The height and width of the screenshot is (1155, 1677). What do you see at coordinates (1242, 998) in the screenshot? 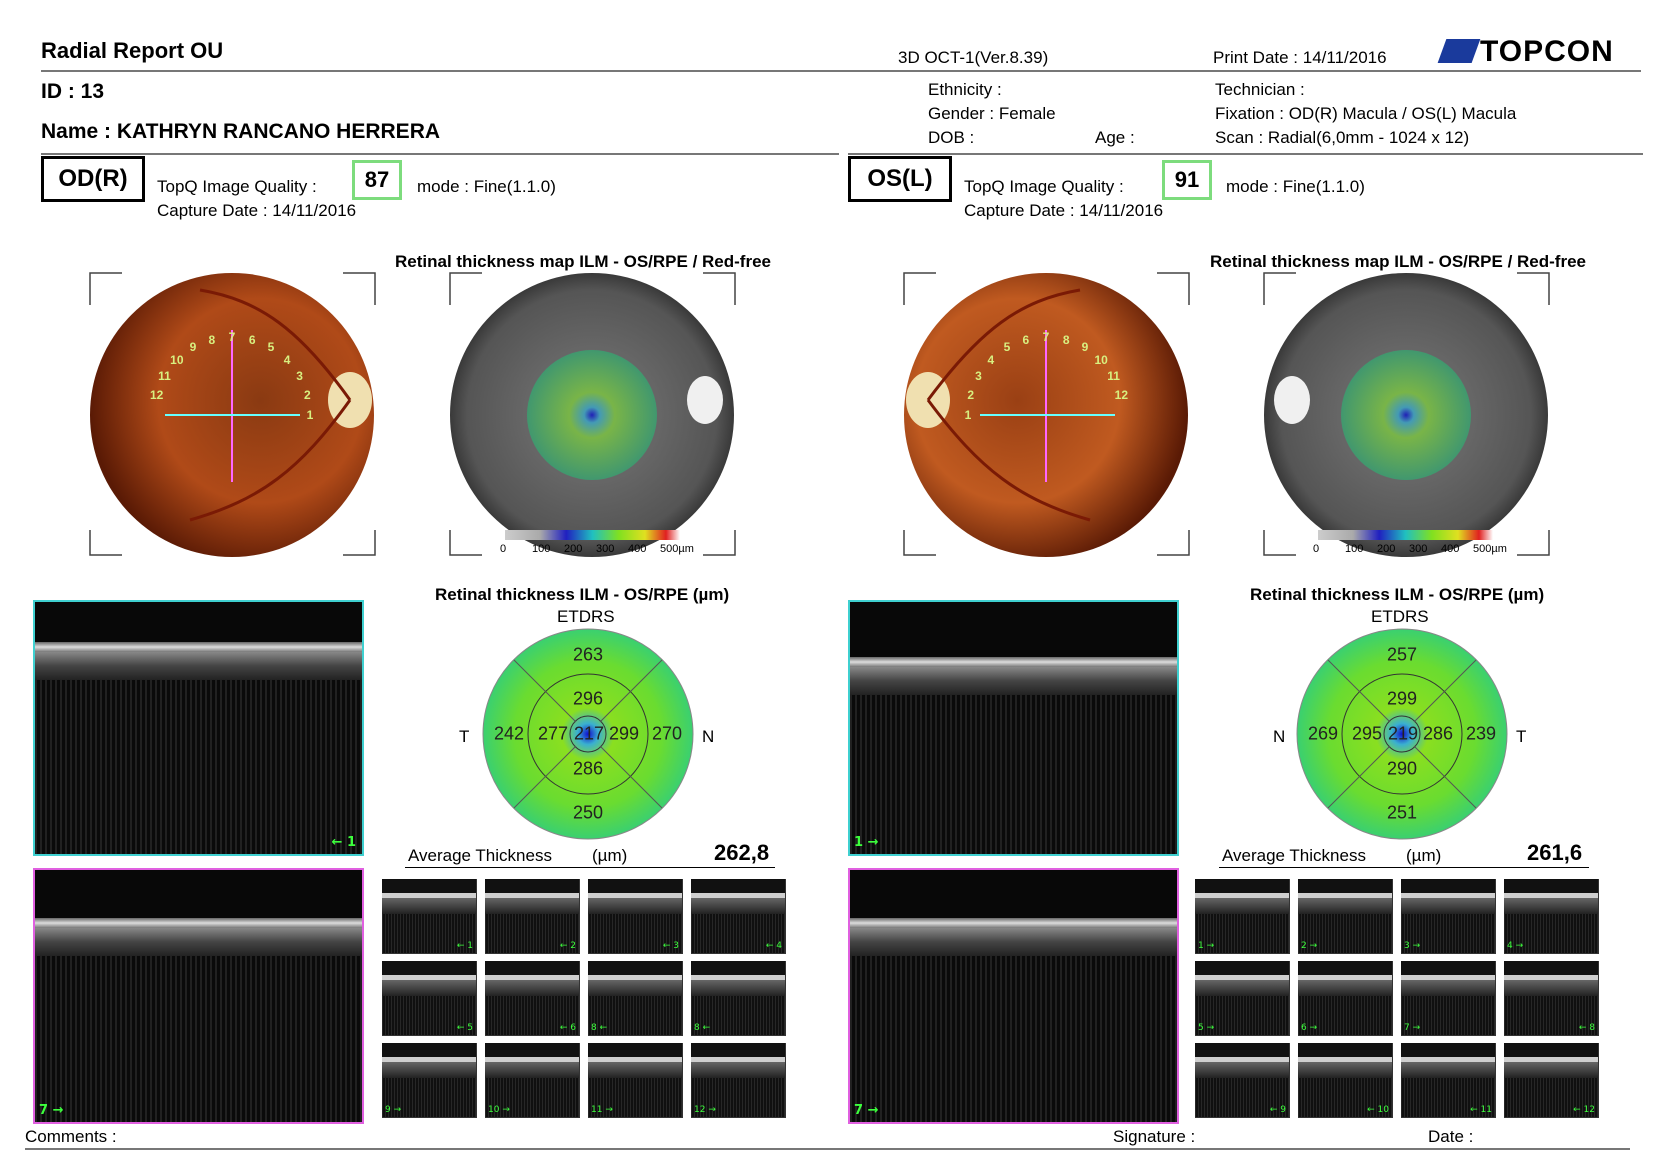
I see `os-radial-thumbnail: 5 →` at bounding box center [1242, 998].